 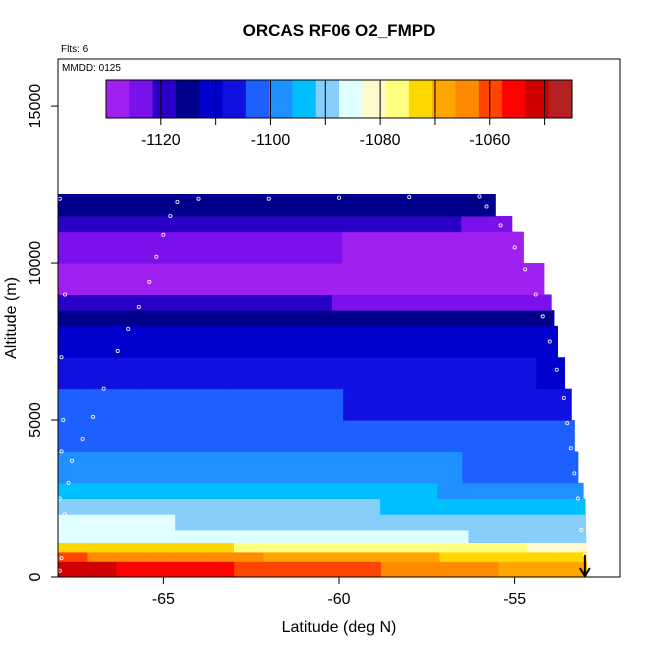 What do you see at coordinates (35, 263) in the screenshot?
I see `y-tick-label: 10000` at bounding box center [35, 263].